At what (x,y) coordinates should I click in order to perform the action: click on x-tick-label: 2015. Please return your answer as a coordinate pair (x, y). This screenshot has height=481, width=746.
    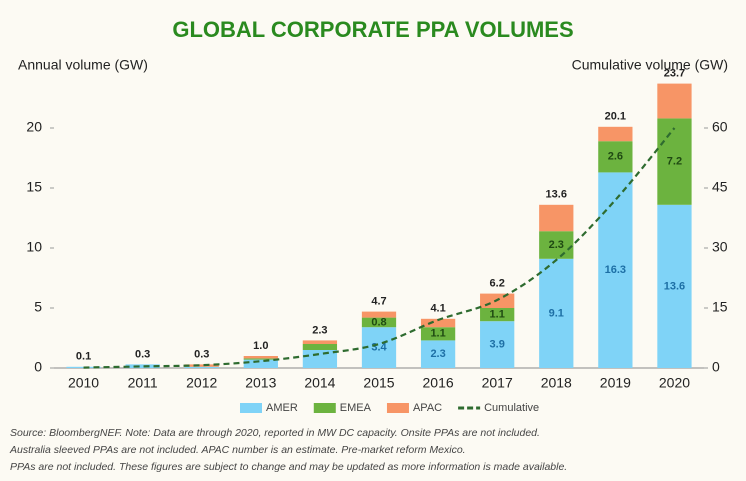
    Looking at the image, I should click on (378, 383).